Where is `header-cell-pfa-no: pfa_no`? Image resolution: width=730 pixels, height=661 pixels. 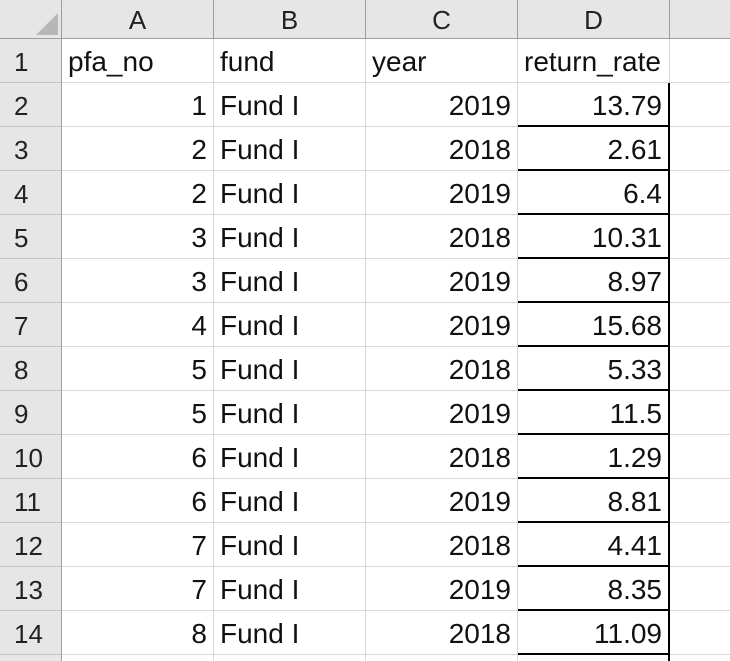
header-cell-pfa-no: pfa_no is located at coordinates (138, 61).